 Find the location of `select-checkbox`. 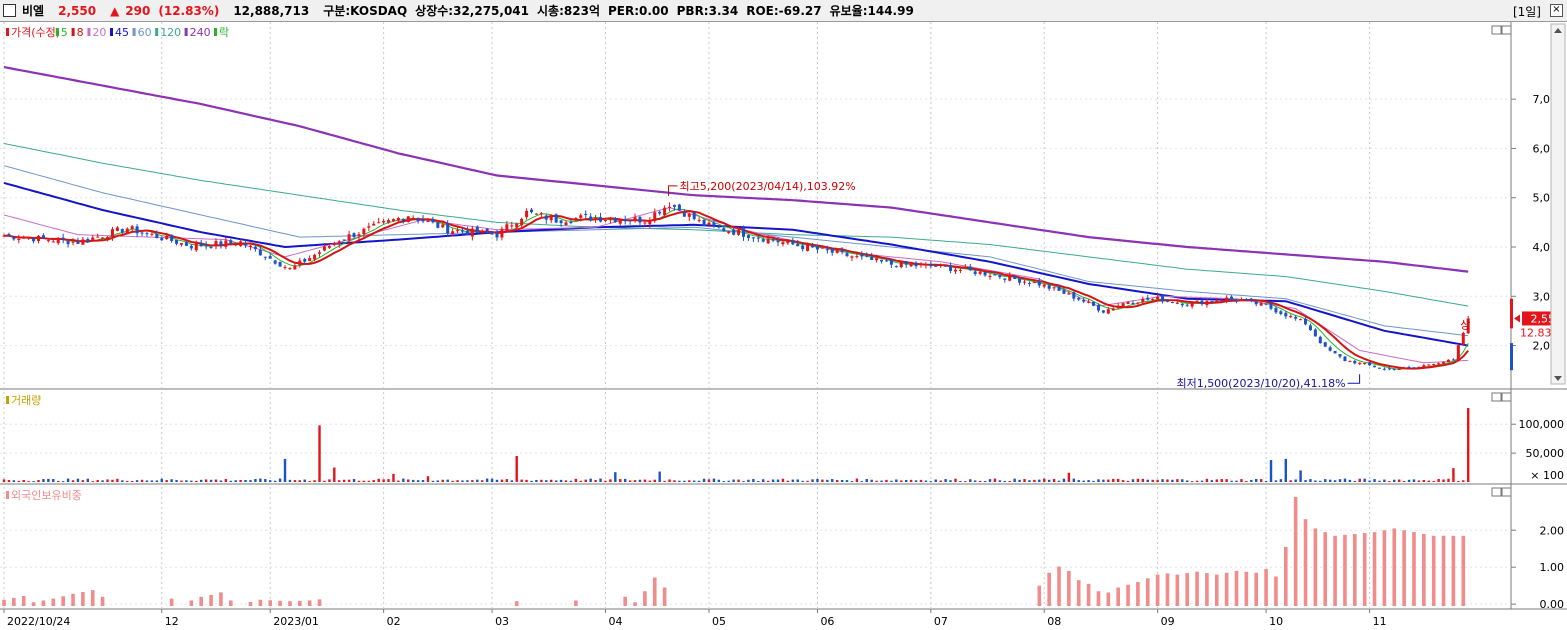

select-checkbox is located at coordinates (9, 10).